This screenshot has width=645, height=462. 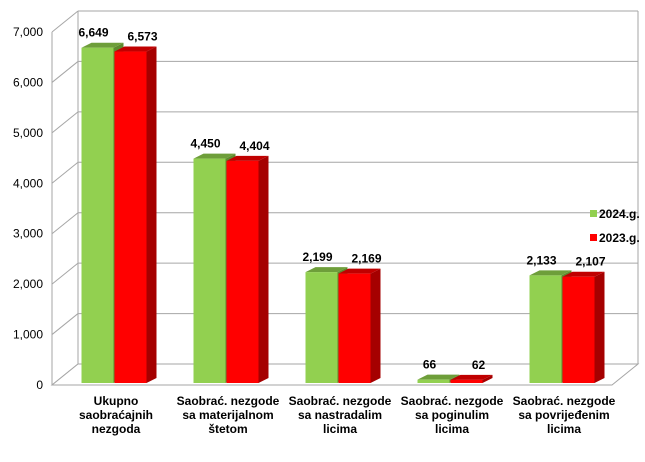 I want to click on x-tick-label: sa poginulim, so click(x=452, y=415).